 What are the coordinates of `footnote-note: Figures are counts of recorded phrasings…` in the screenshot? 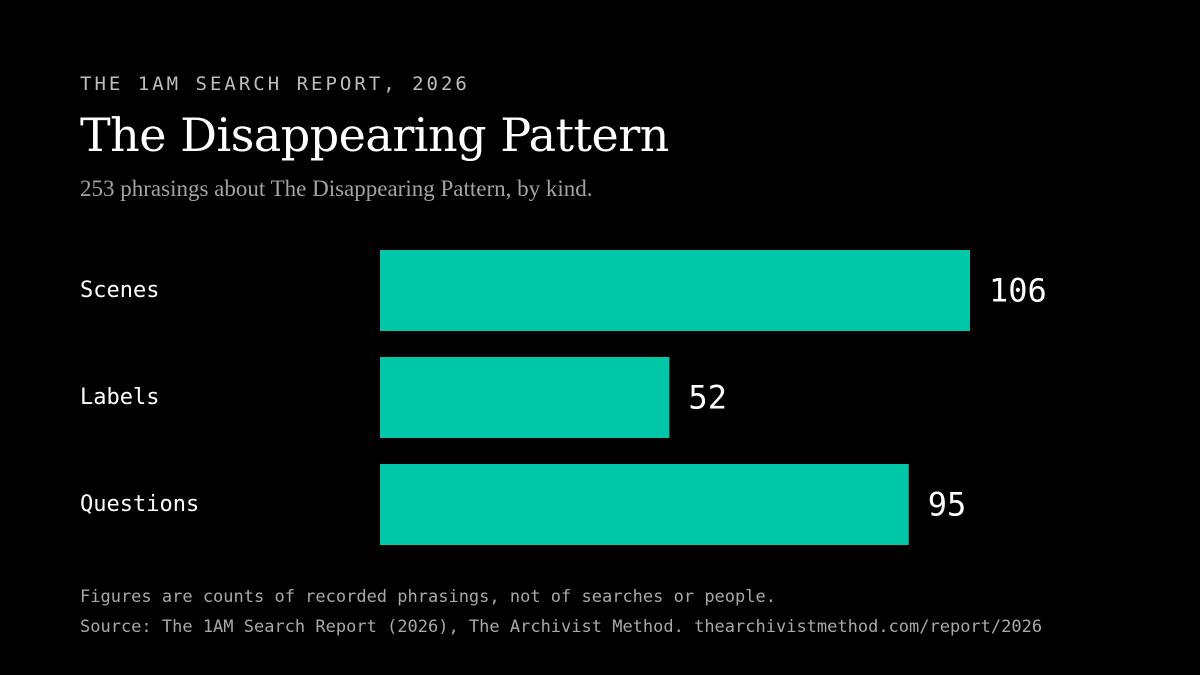 It's located at (428, 597).